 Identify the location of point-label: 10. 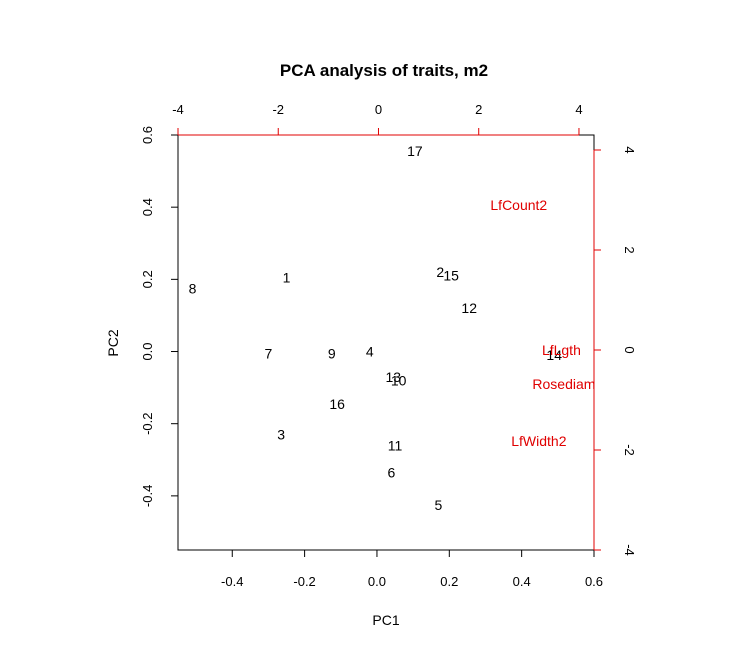
(399, 380).